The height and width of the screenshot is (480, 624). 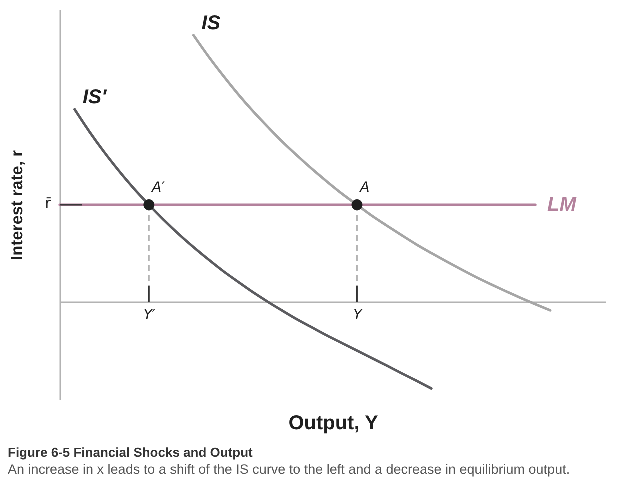 I want to click on text: An increase in x leads to a shift of the IS curve to the left and a decrease in equilibrium output., so click(x=289, y=469).